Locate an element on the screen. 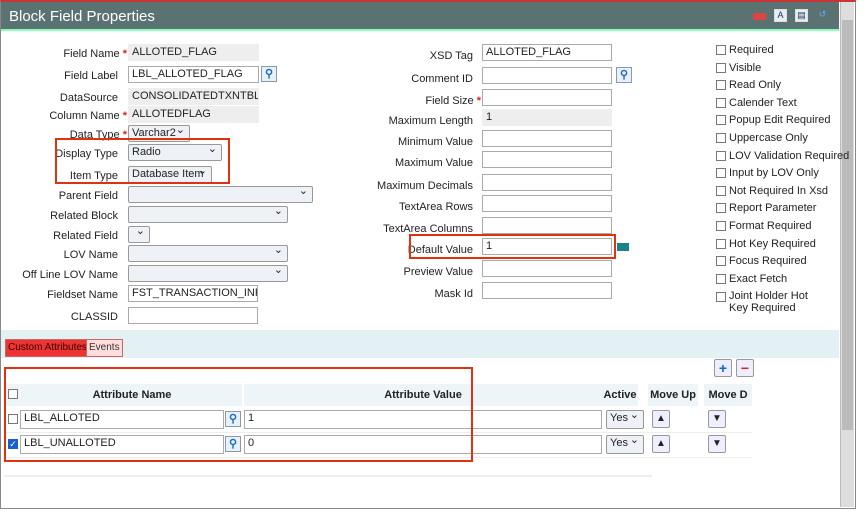  field_label-input: LBL_ALLOTED_FLAG is located at coordinates (193, 74).